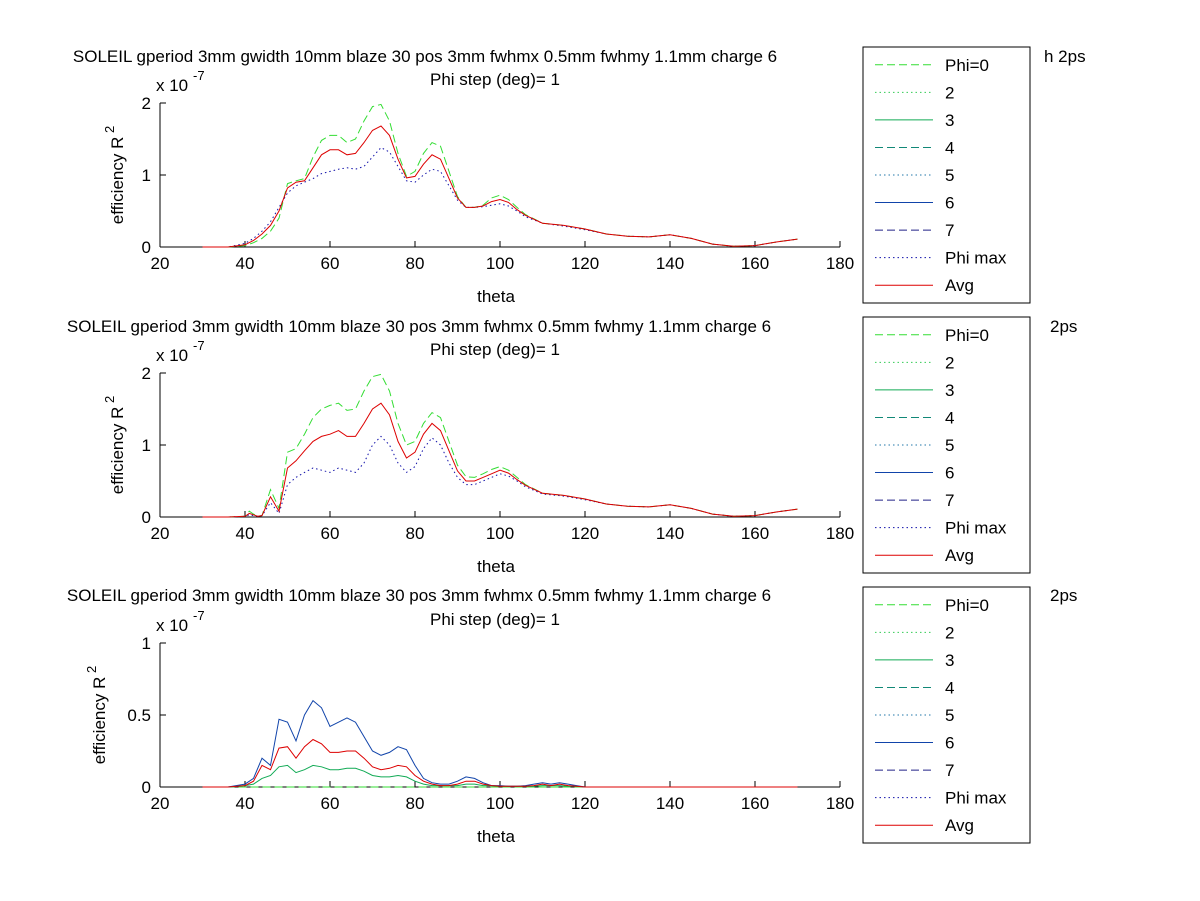  Describe the element at coordinates (139, 715) in the screenshot. I see `y-tick-label: 0.5` at that location.